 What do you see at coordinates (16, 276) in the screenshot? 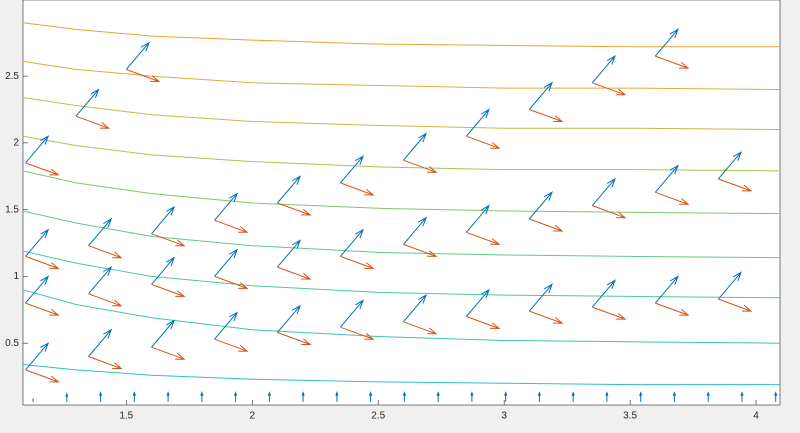
I see `y-tick-label: 1` at bounding box center [16, 276].